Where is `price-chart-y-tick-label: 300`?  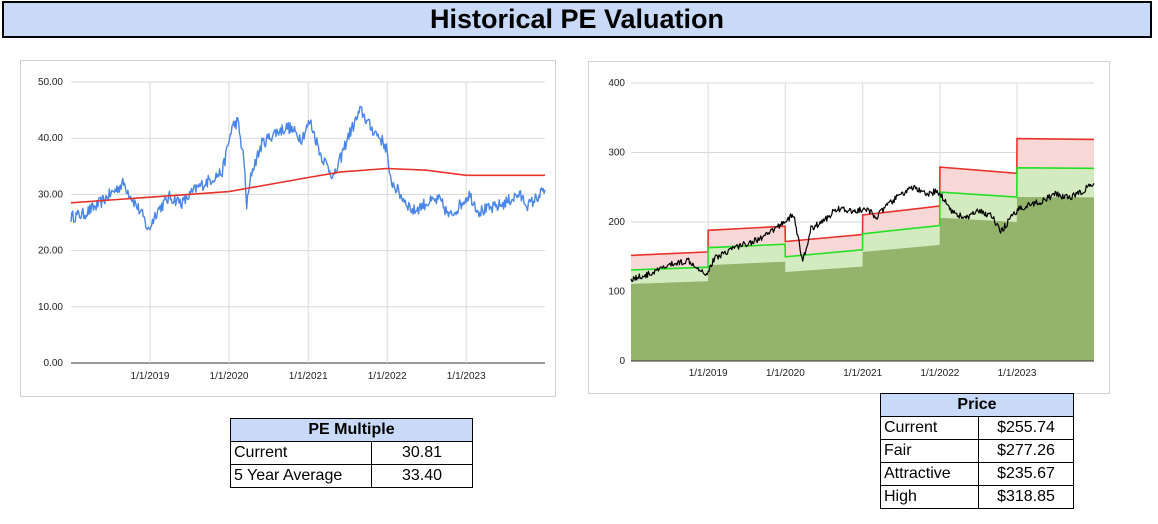 price-chart-y-tick-label: 300 is located at coordinates (616, 153).